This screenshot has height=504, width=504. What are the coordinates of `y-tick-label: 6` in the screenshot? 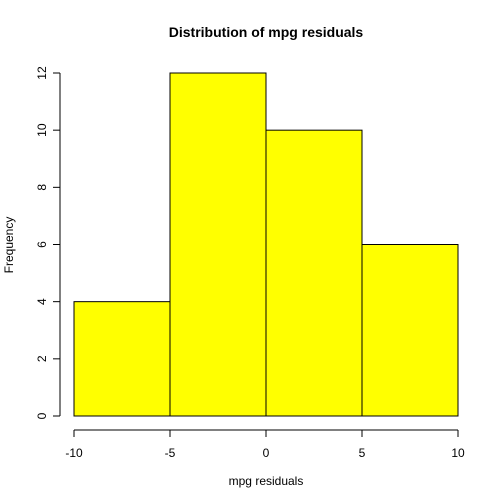 It's located at (42, 244).